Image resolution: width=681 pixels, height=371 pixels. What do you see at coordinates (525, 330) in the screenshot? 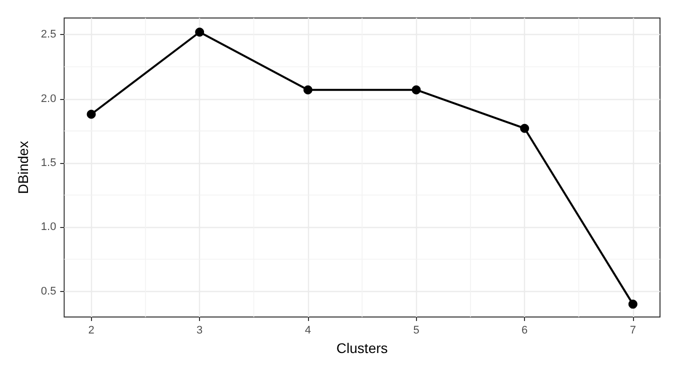
I see `x-tick-label: 6` at bounding box center [525, 330].